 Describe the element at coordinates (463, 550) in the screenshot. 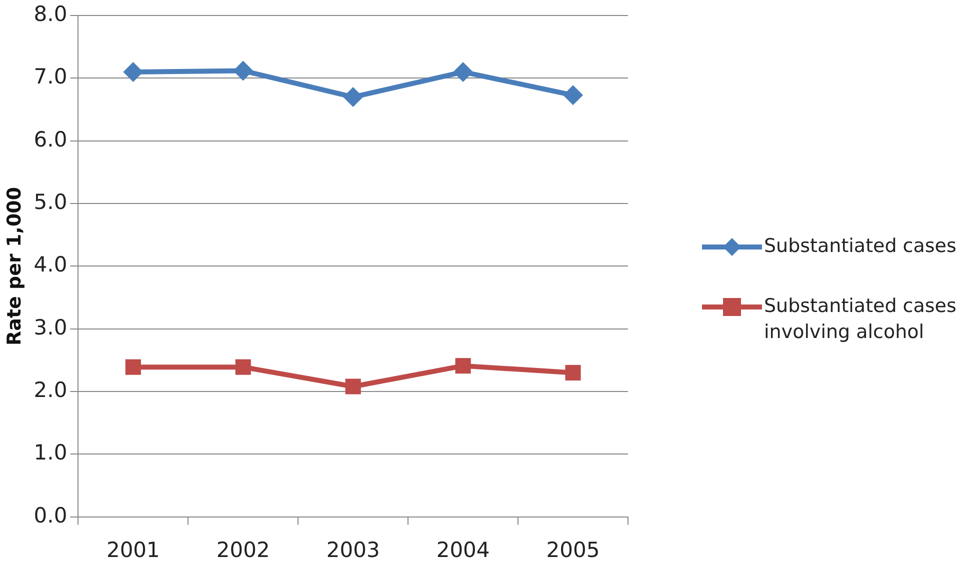

I see `x-tick-label: 2004` at that location.